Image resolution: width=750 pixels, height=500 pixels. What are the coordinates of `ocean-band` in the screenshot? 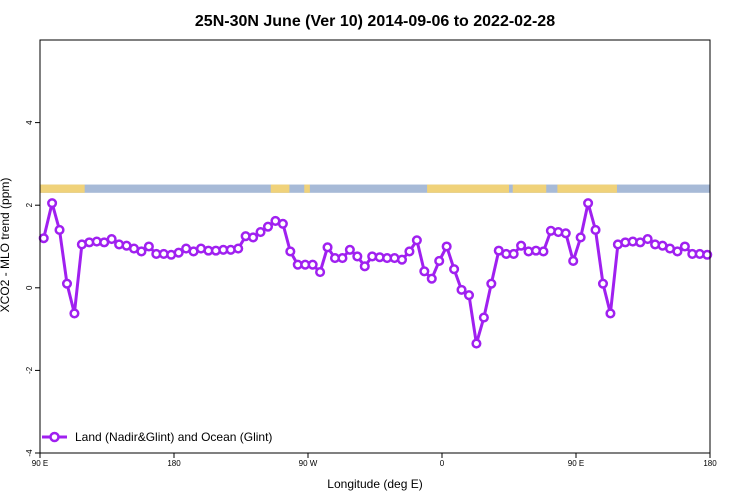 It's located at (375, 188).